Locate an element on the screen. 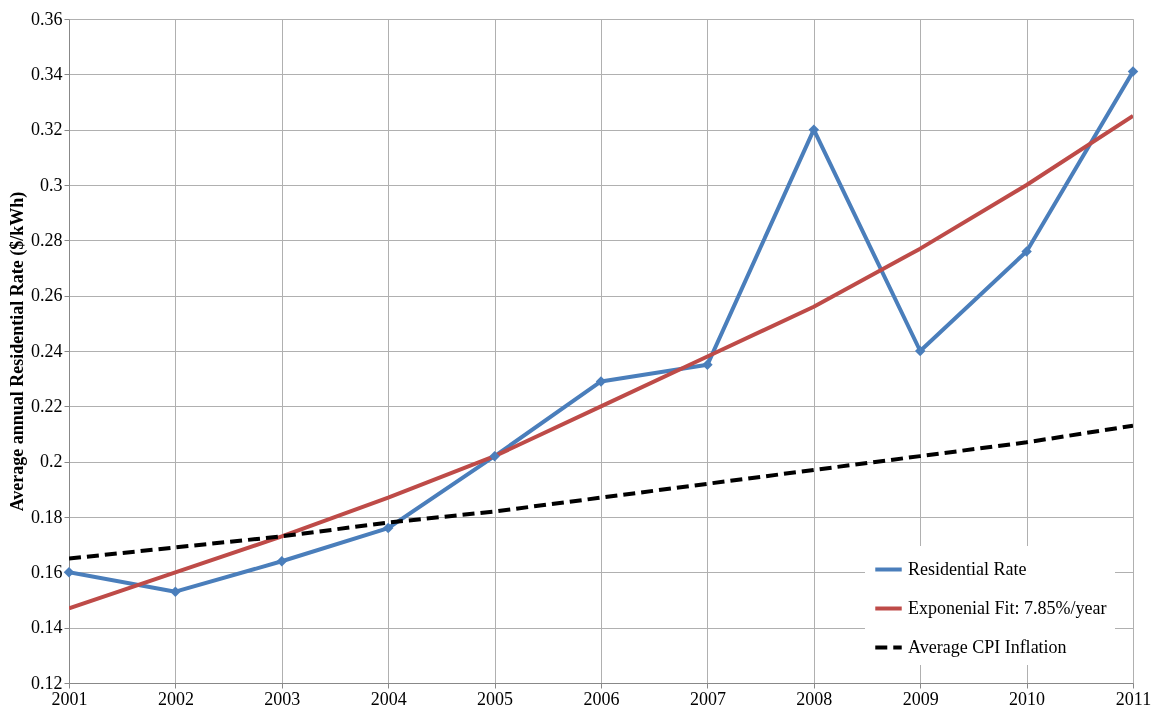 The image size is (1176, 716). y-tick-label: 0.2 is located at coordinates (51, 461).